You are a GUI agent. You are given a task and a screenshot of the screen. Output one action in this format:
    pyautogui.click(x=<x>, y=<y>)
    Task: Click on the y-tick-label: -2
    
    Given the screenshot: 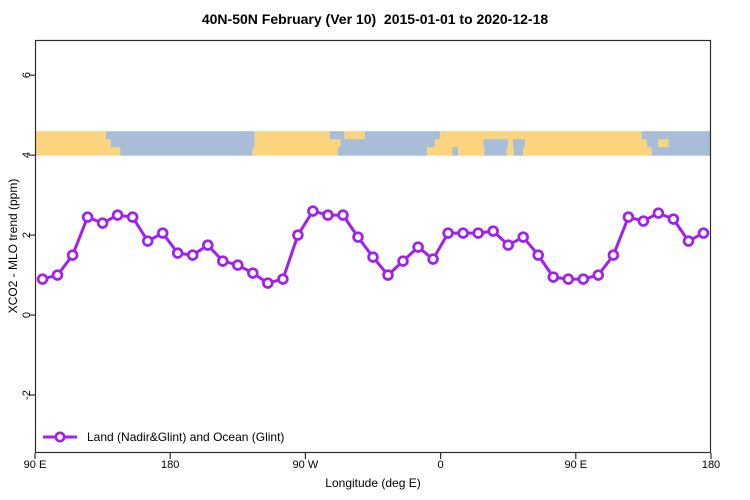 What is the action you would take?
    pyautogui.click(x=27, y=395)
    